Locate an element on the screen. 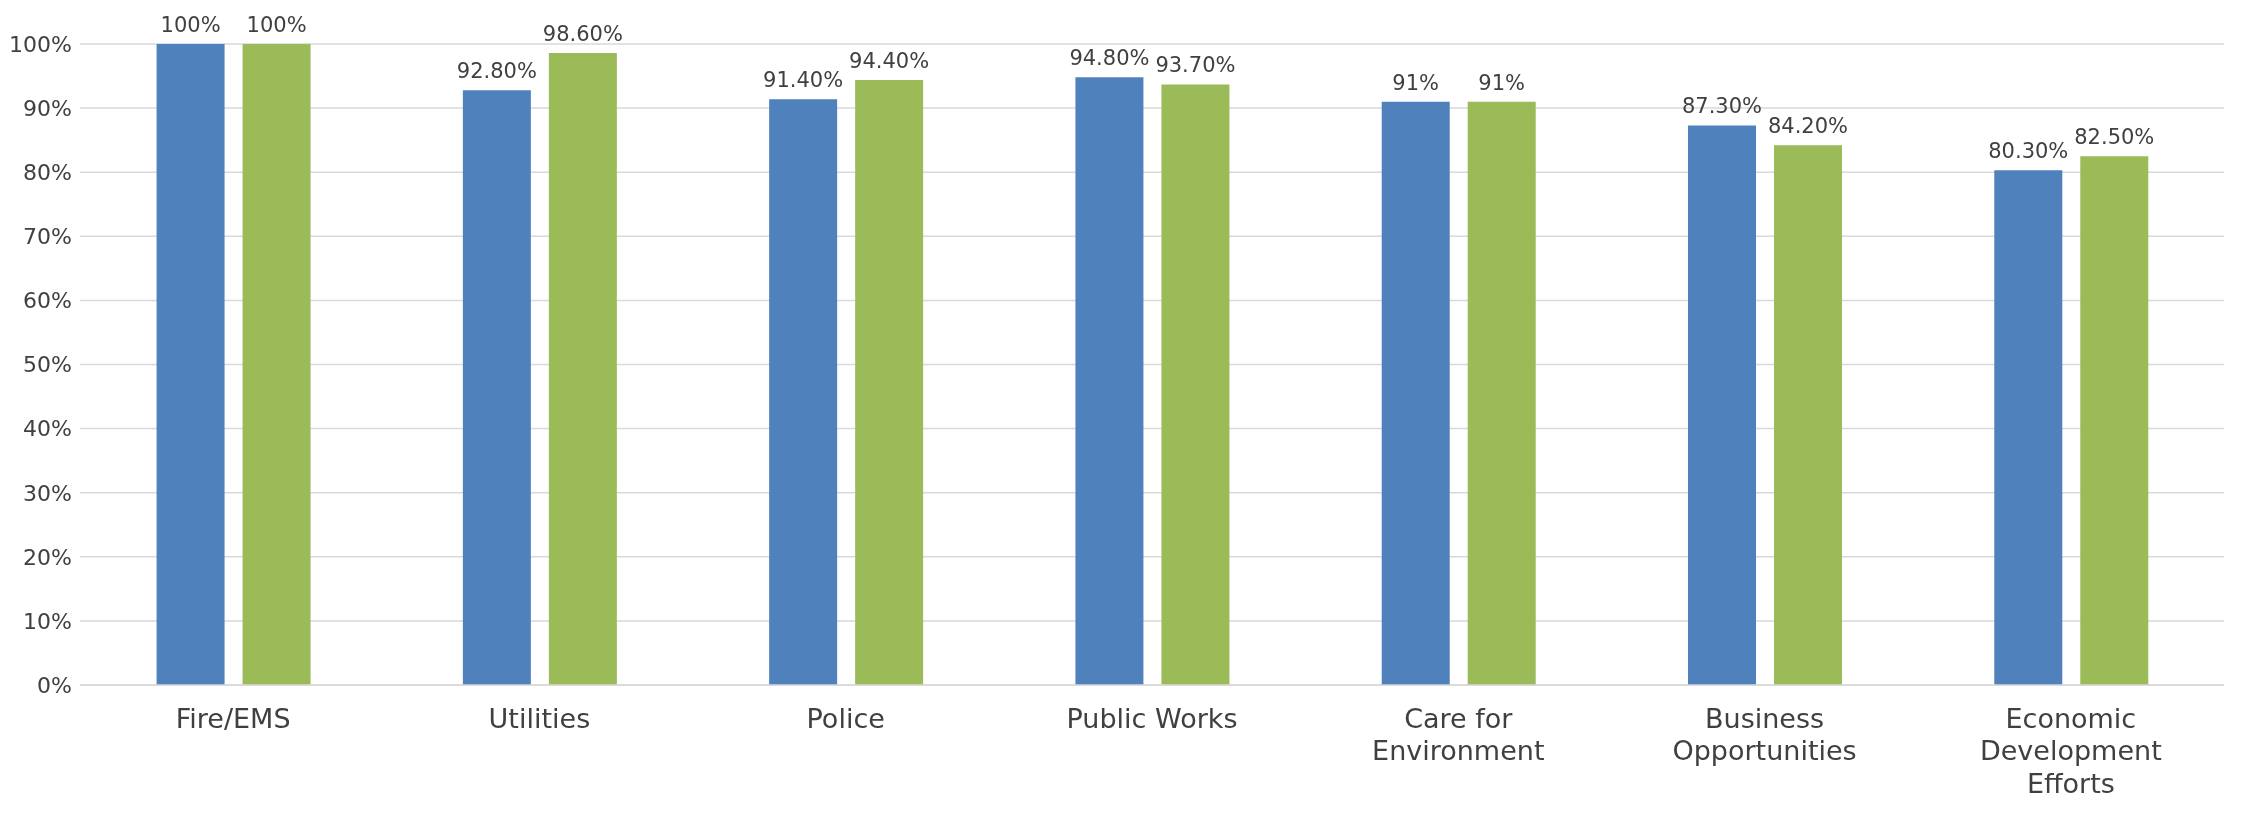  x-tick-label: Public Works is located at coordinates (1152, 718).